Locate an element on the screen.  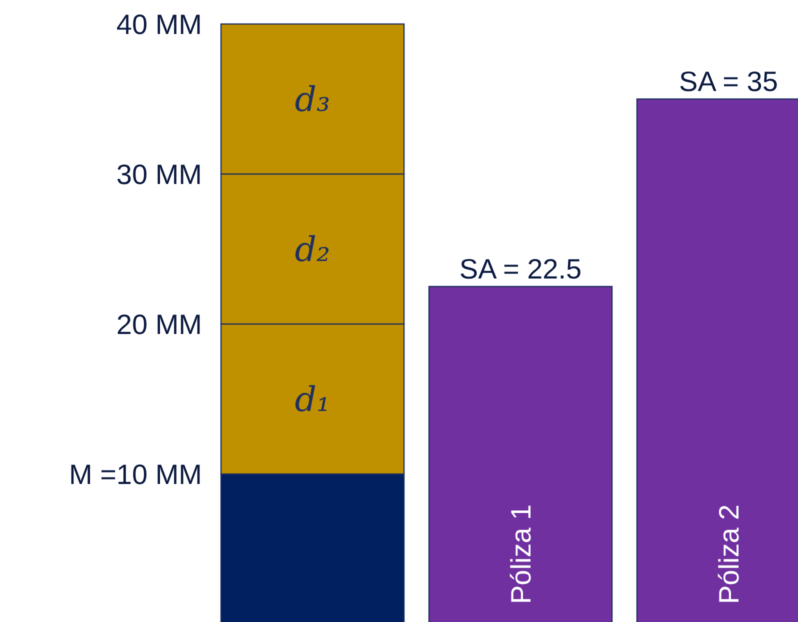
y-tick-label: 20 MM is located at coordinates (159, 324).